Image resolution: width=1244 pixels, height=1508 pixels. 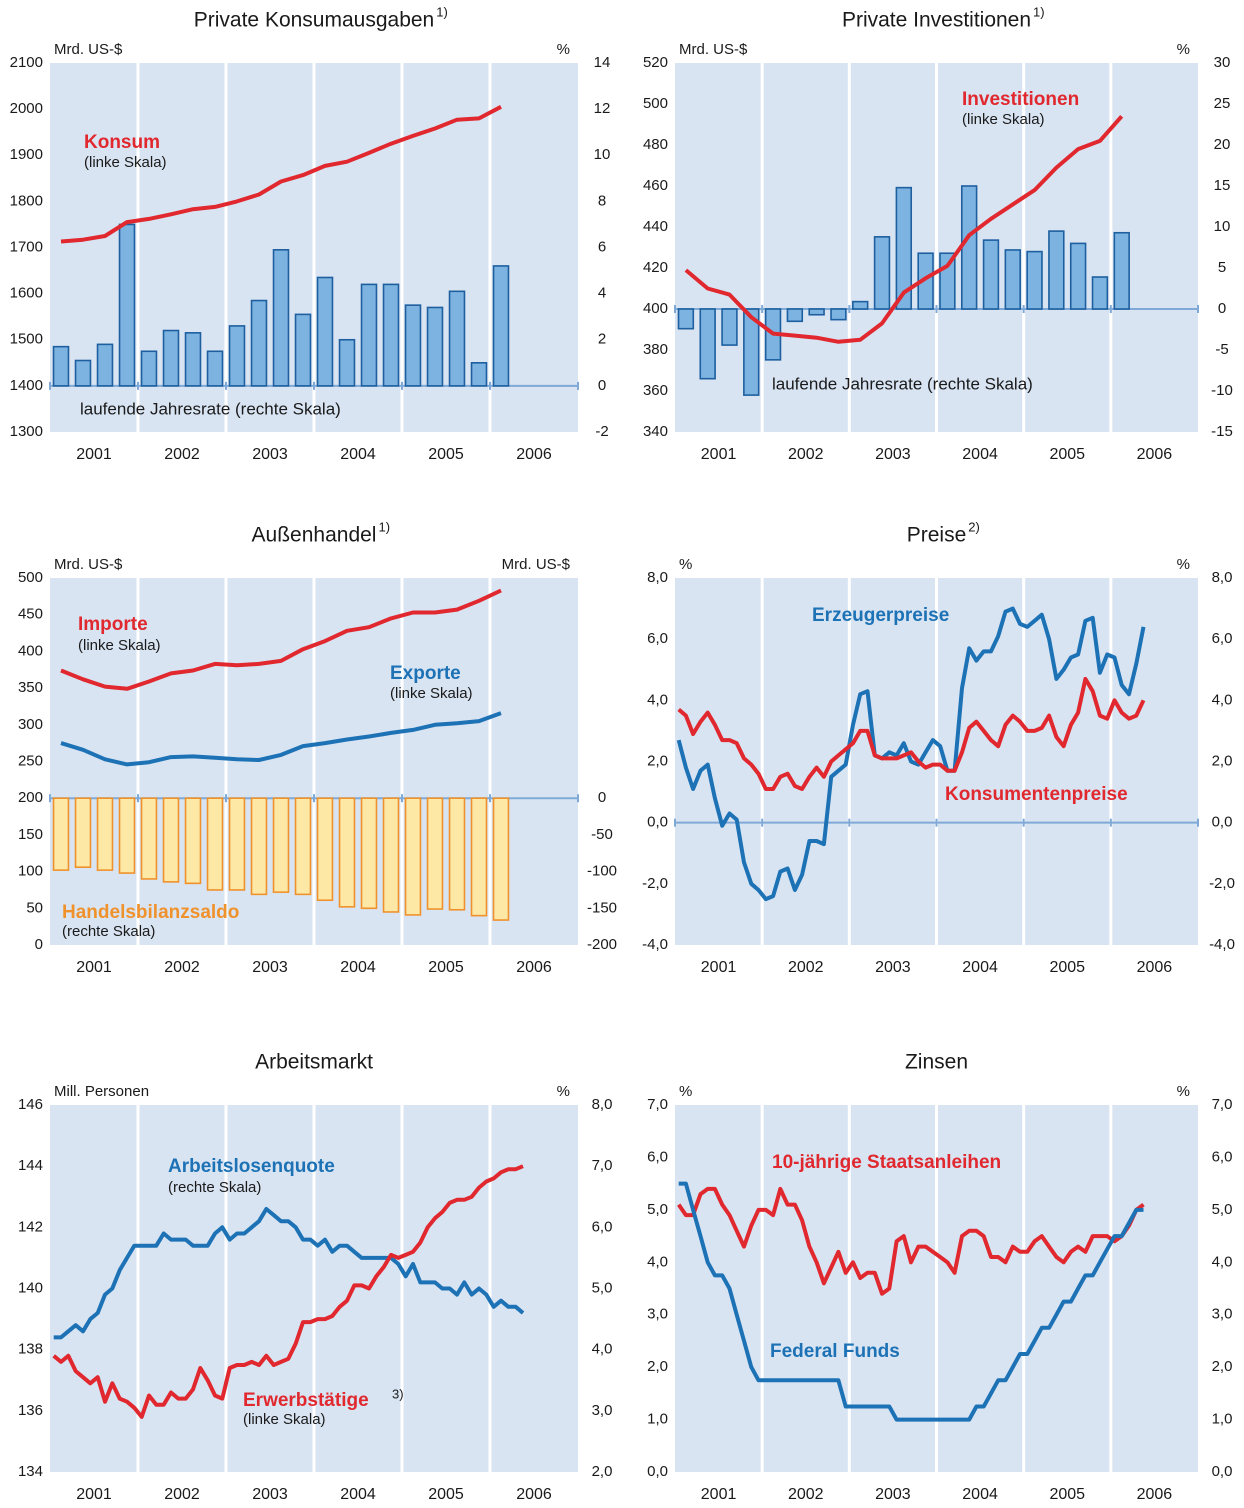 What do you see at coordinates (601, 431) in the screenshot?
I see `y2-tick-label: -2` at bounding box center [601, 431].